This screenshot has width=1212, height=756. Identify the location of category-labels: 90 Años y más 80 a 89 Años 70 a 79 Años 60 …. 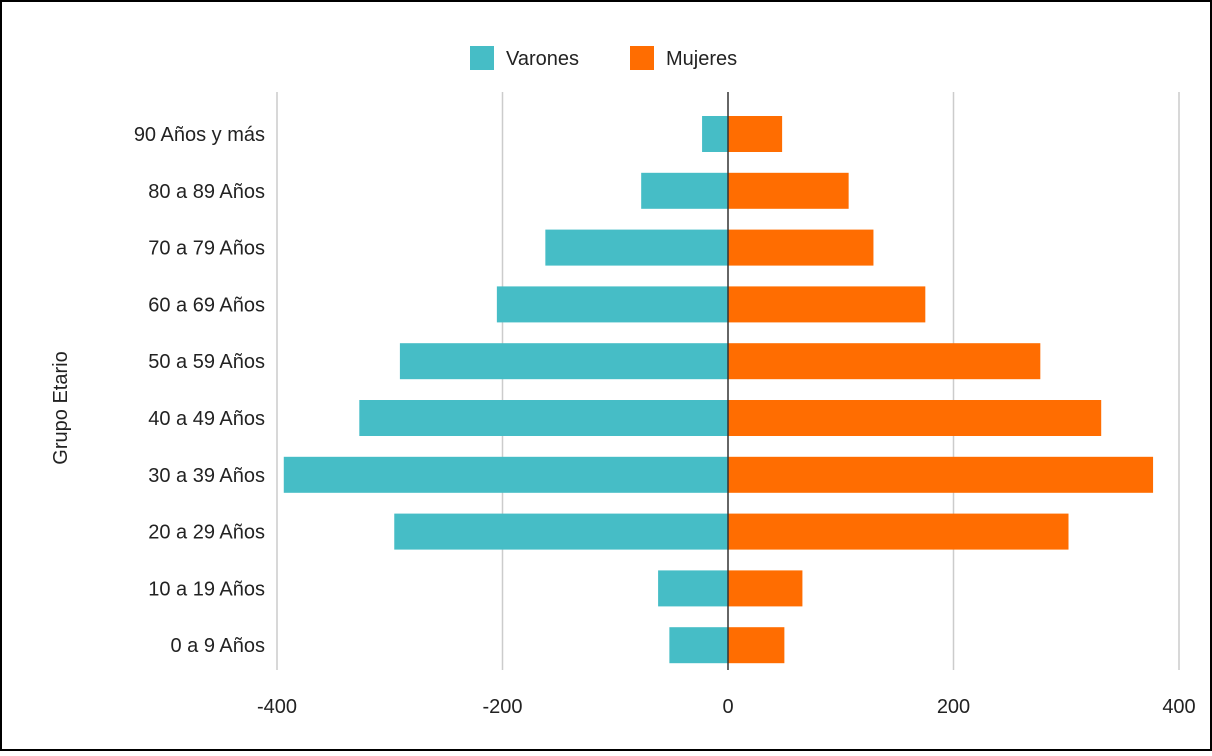
(199, 390).